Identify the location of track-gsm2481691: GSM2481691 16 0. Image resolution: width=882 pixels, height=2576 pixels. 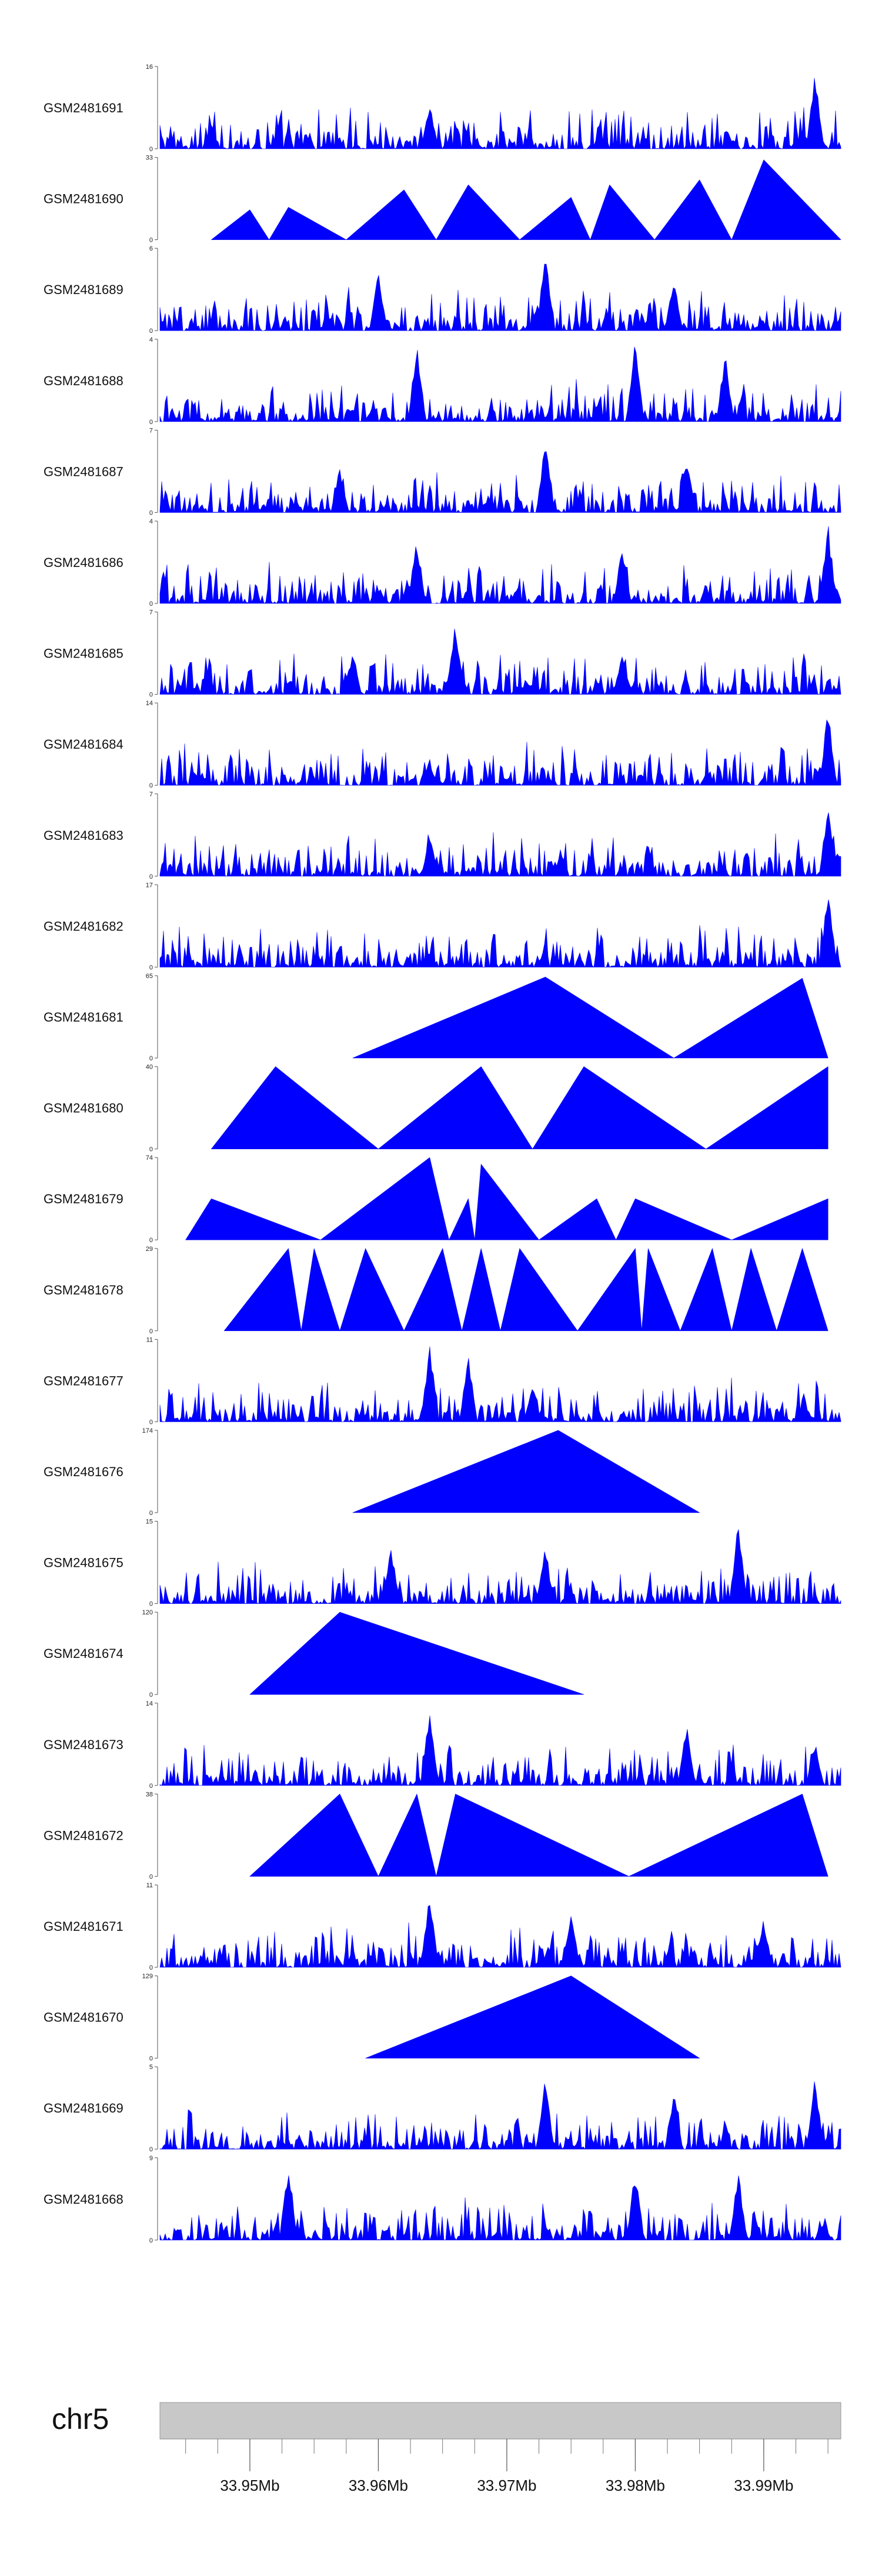
(442, 108).